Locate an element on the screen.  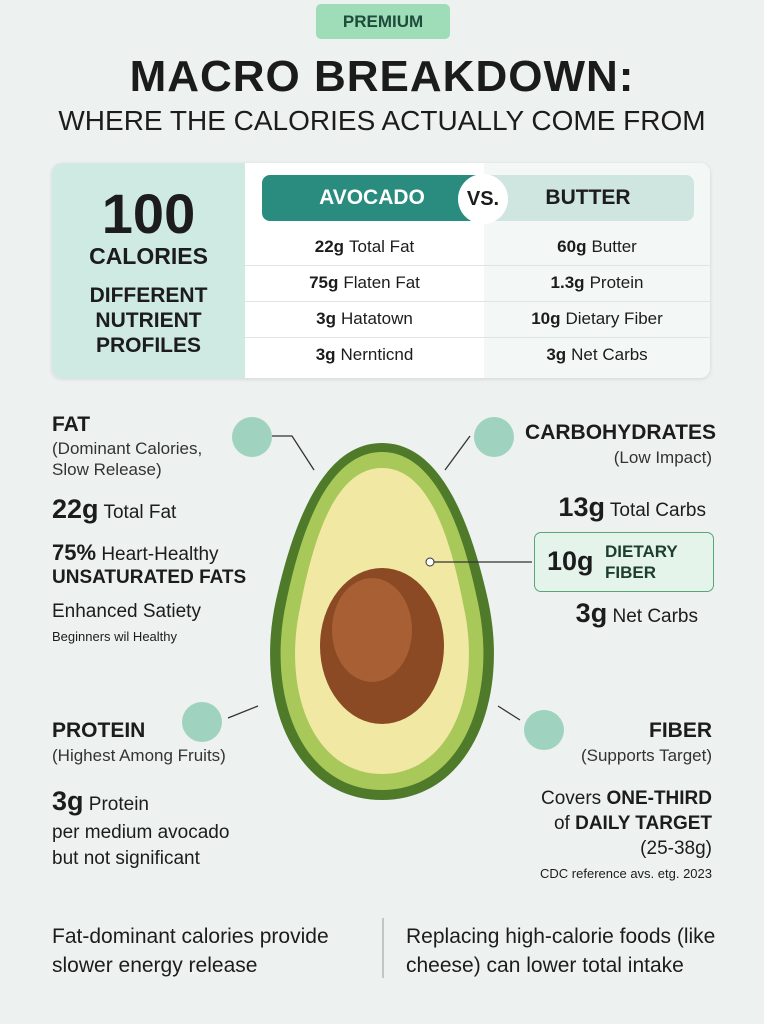
row-right: 60g Butter is located at coordinates (597, 247).